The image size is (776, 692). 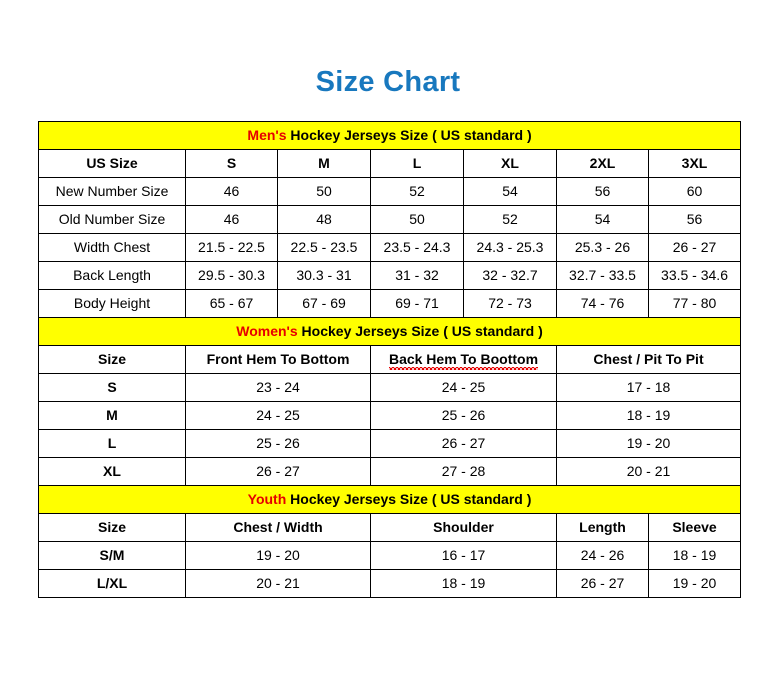 I want to click on cell-mens-3-5: 33.5 - 34.6, so click(x=694, y=275).